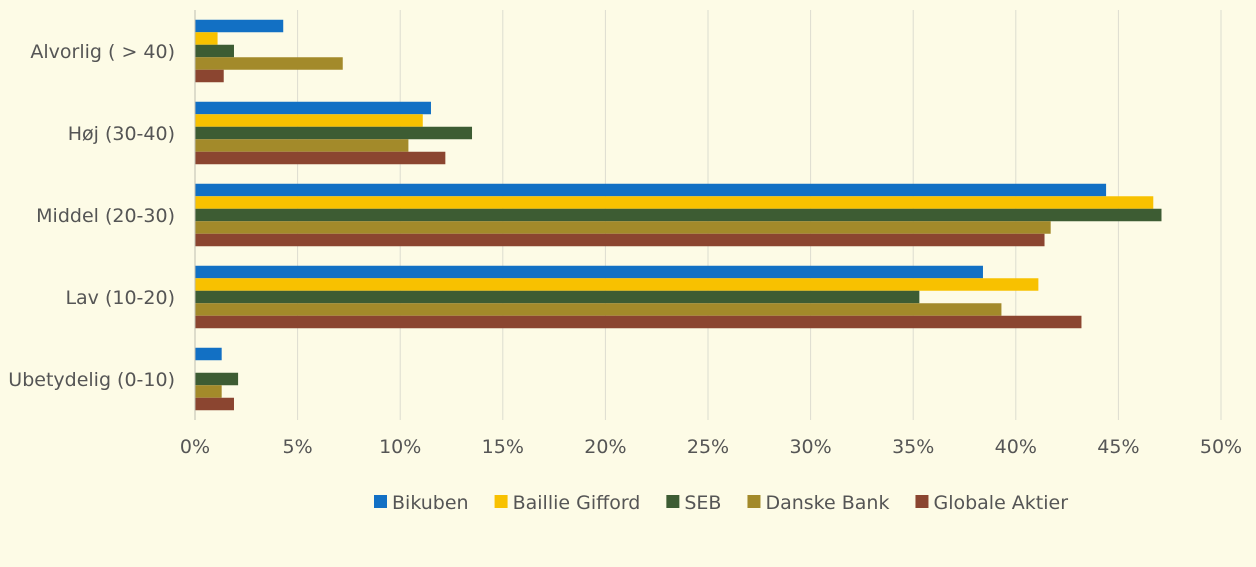 This screenshot has height=567, width=1256. Describe the element at coordinates (702, 503) in the screenshot. I see `legend-label-seb: SEB` at that location.